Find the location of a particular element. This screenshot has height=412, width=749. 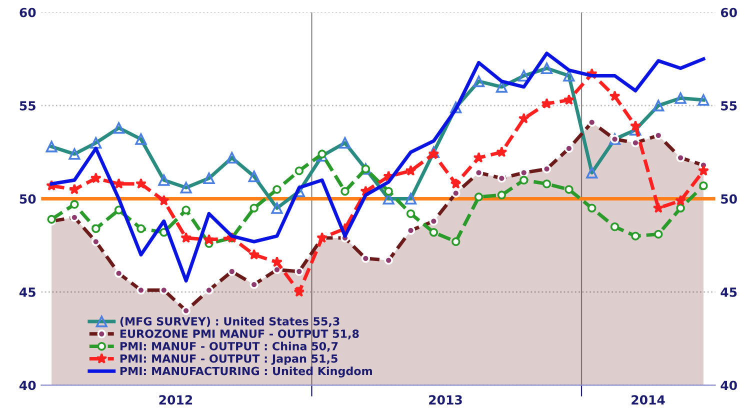

legend-label: (MFG SURVEY) : United States 55,3 is located at coordinates (230, 321).